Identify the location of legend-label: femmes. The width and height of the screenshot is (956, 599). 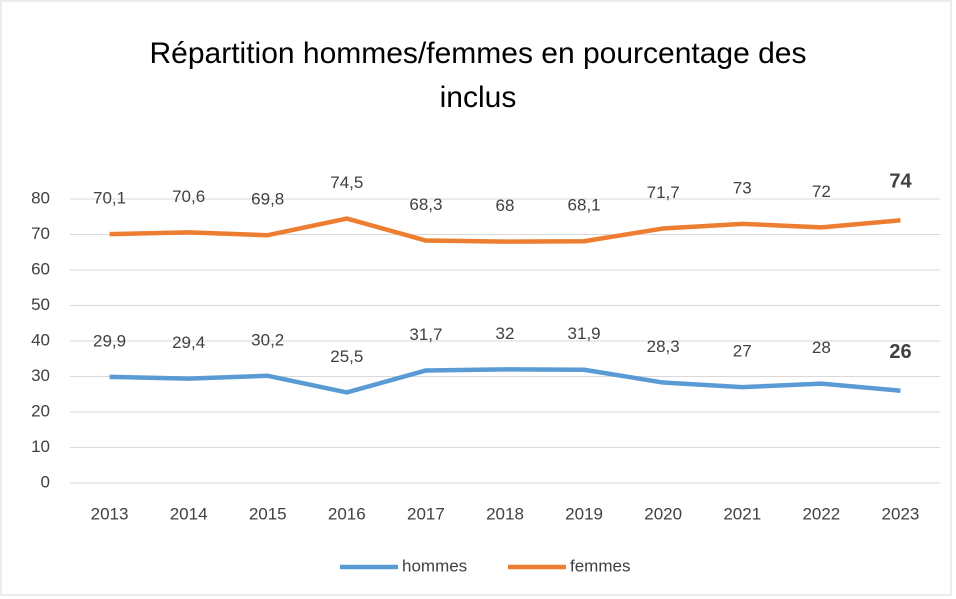
(600, 565).